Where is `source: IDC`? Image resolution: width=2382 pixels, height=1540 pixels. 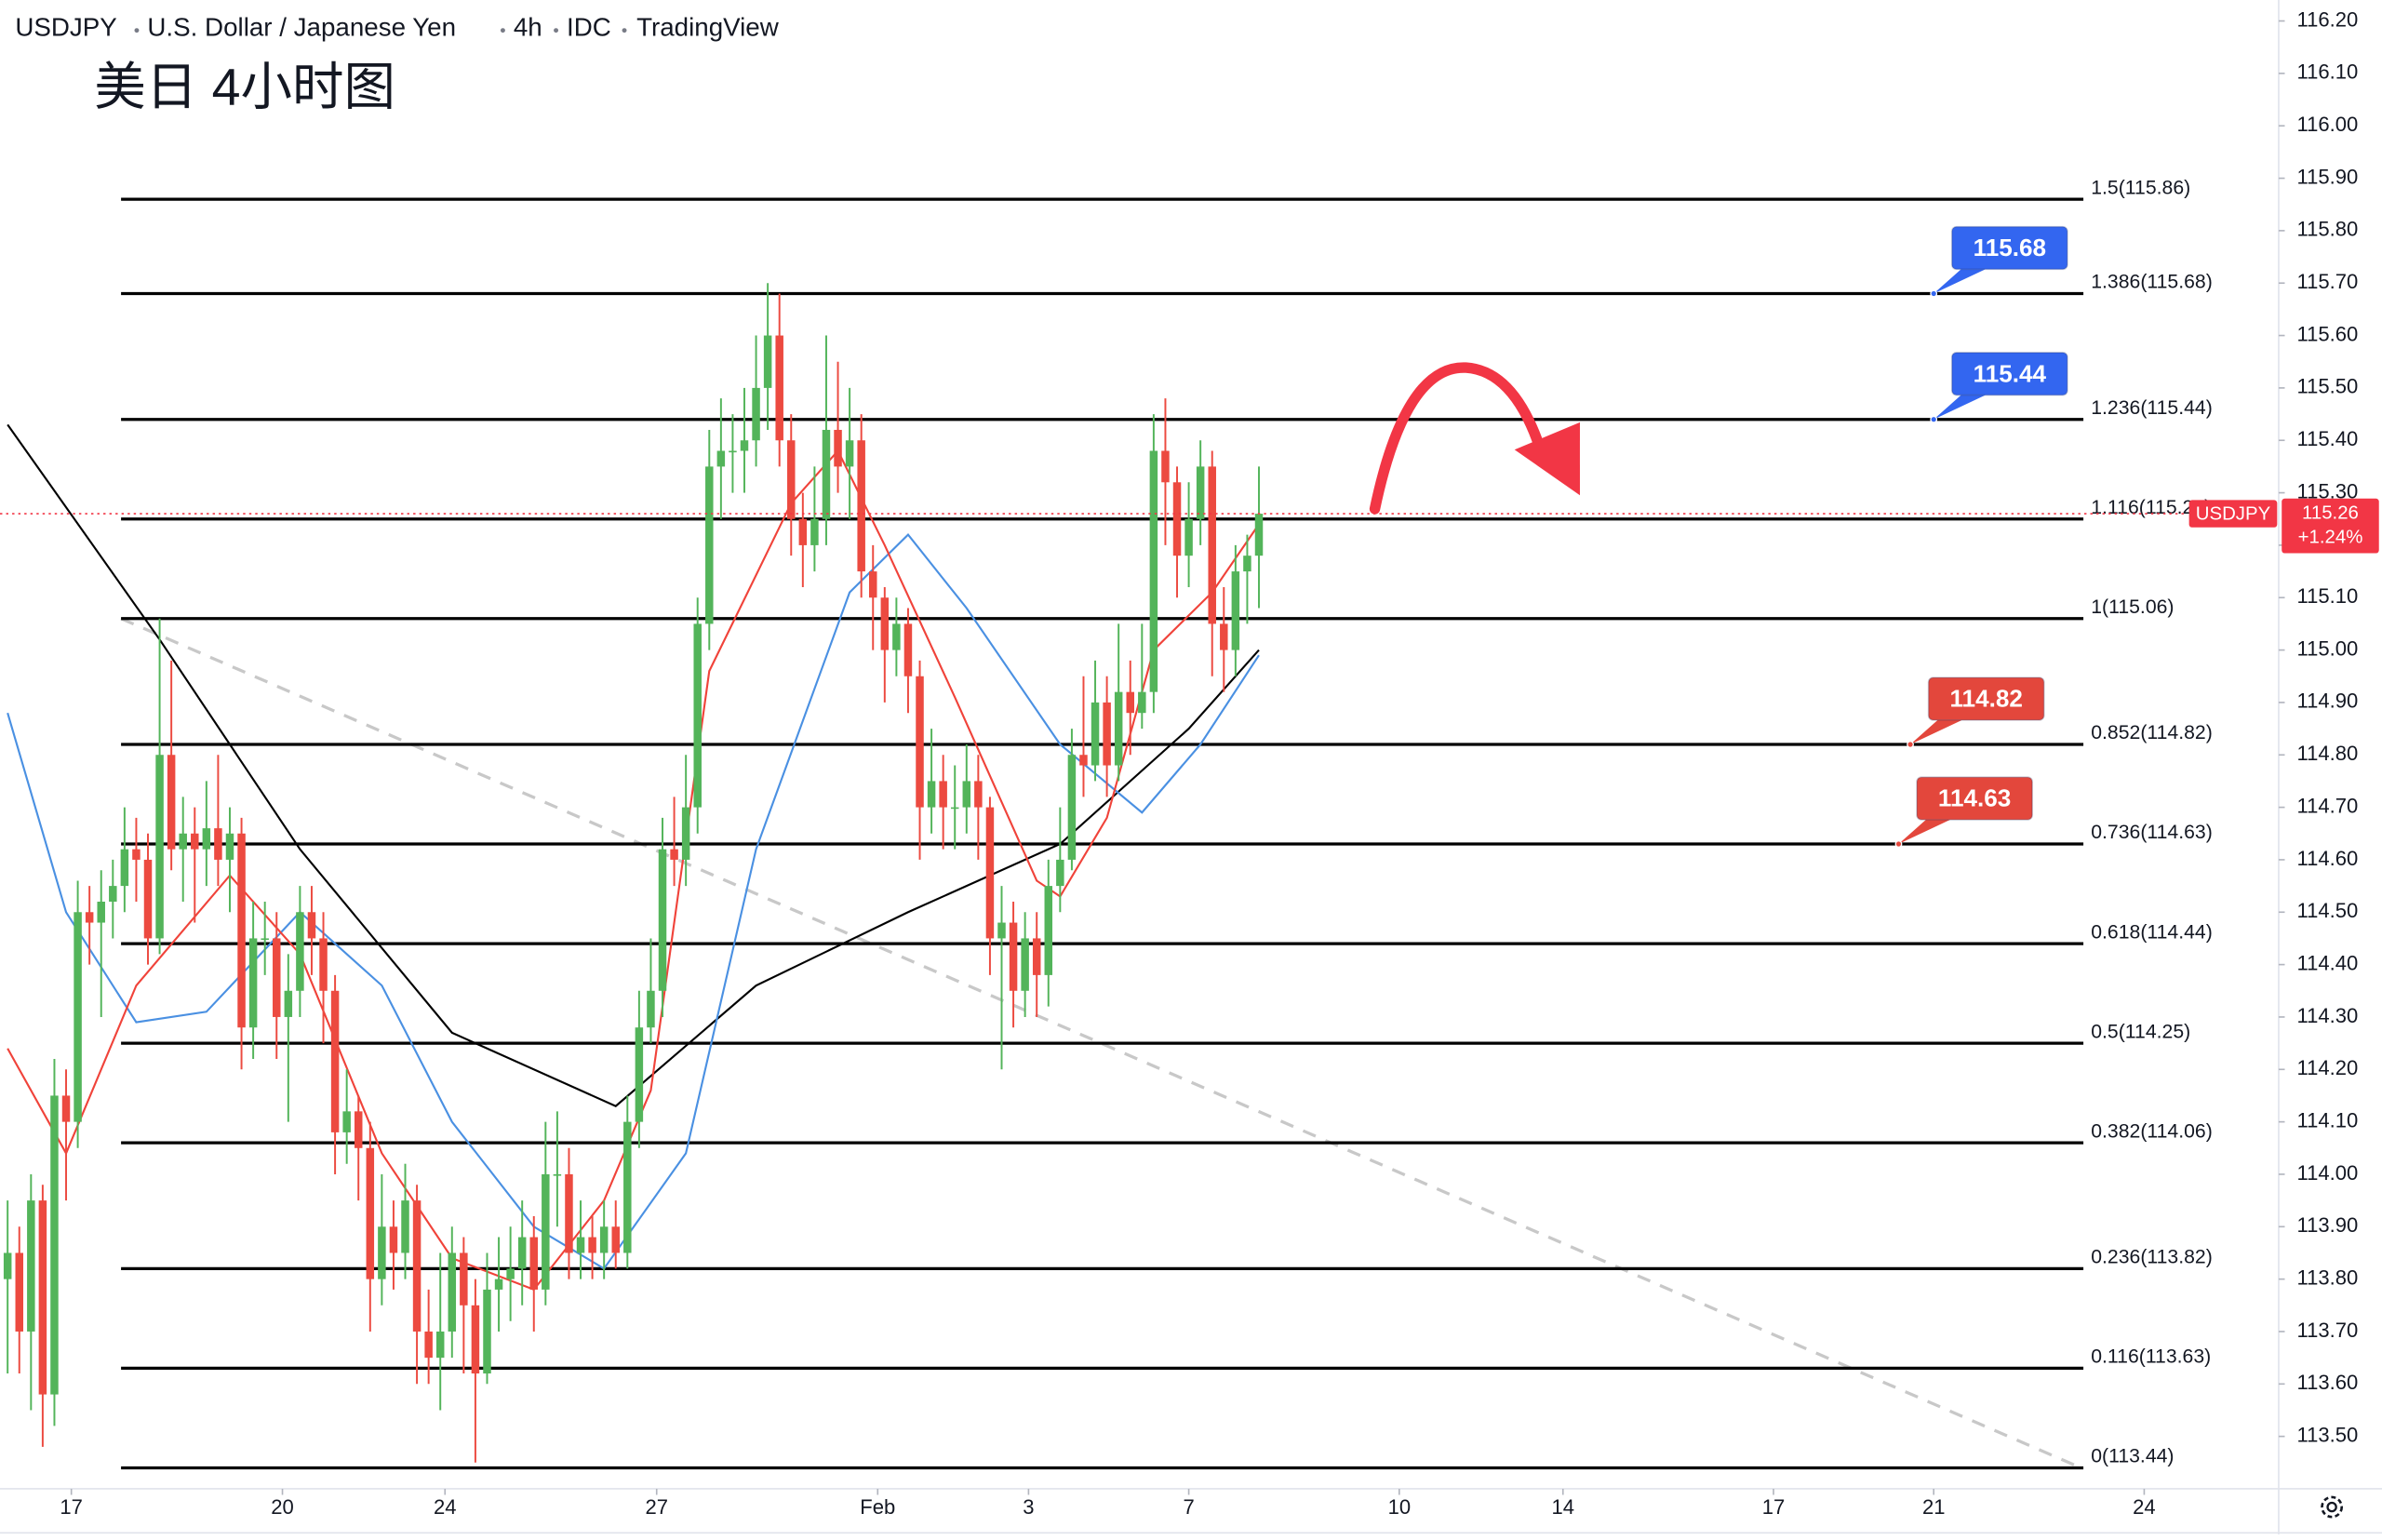 source: IDC is located at coordinates (589, 26).